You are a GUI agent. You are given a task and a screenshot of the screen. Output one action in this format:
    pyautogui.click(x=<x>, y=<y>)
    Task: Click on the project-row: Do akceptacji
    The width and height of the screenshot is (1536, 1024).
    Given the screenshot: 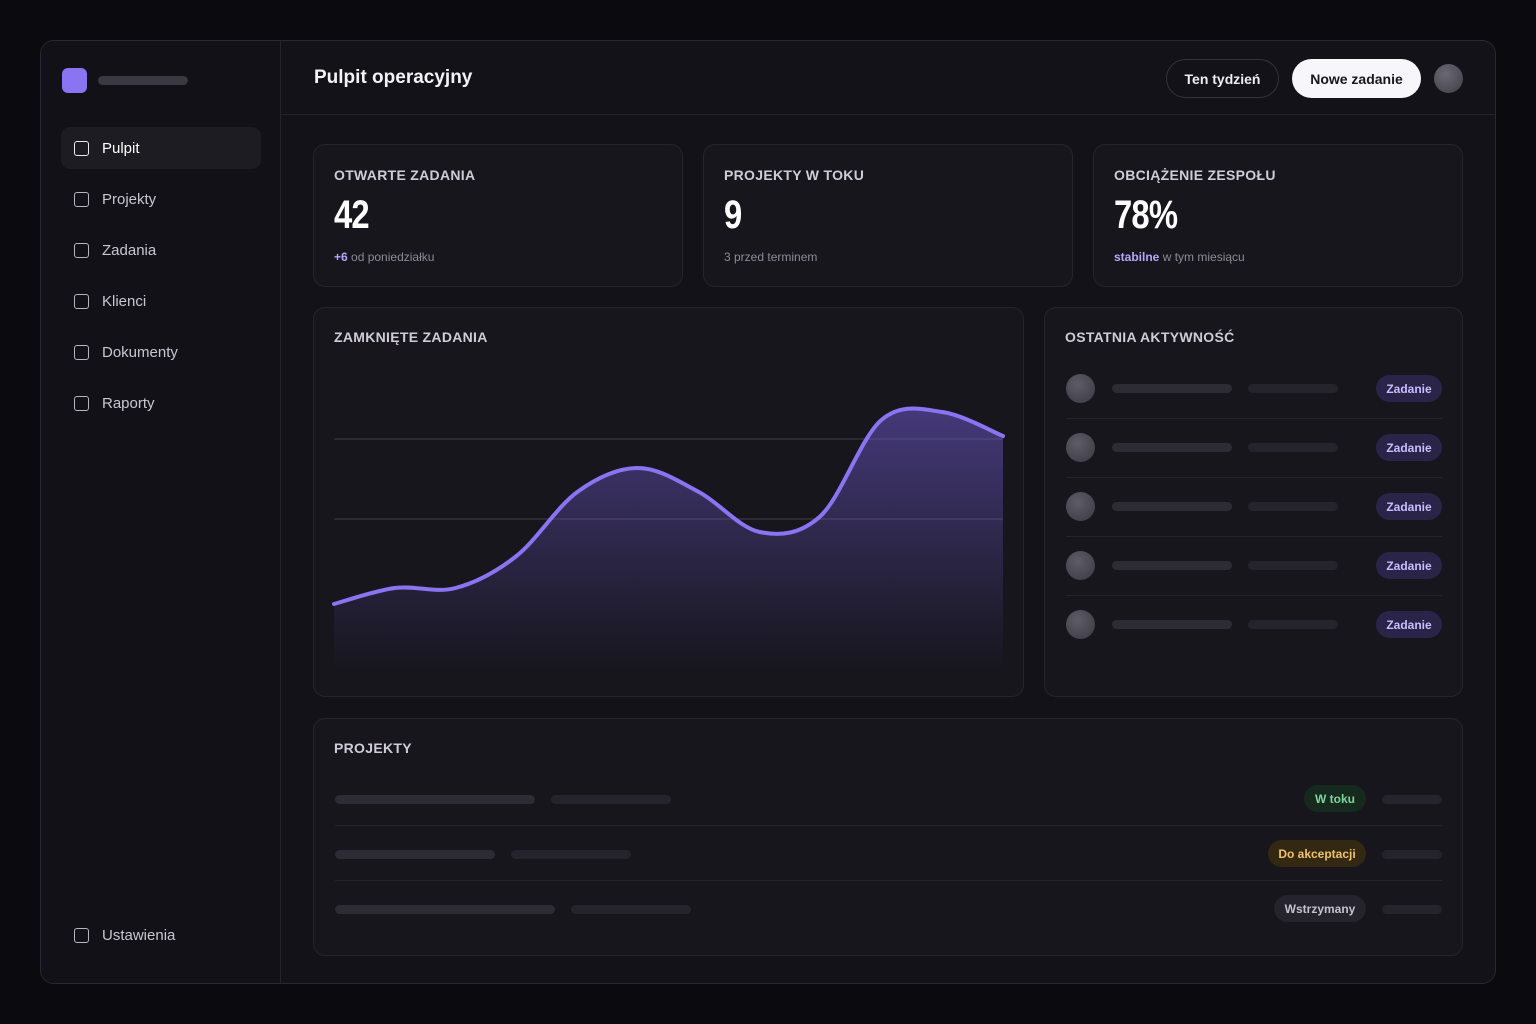 What is the action you would take?
    pyautogui.click(x=888, y=853)
    